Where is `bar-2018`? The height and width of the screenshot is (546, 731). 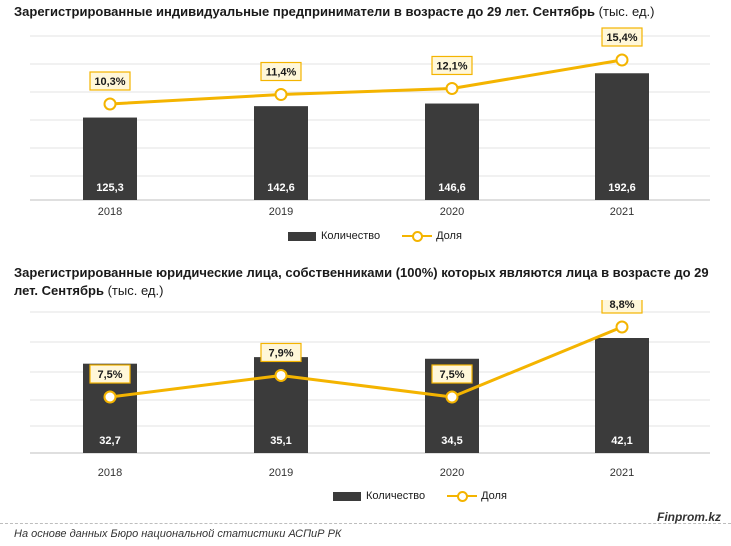
bar-2018 is located at coordinates (110, 158).